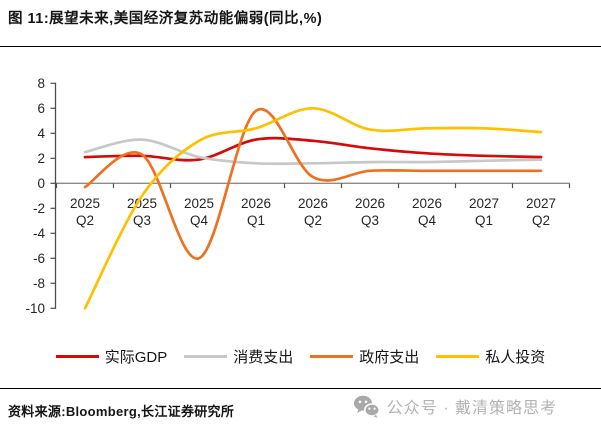 This screenshot has width=601, height=430. I want to click on legend-label-2: 政府支出, so click(389, 357).